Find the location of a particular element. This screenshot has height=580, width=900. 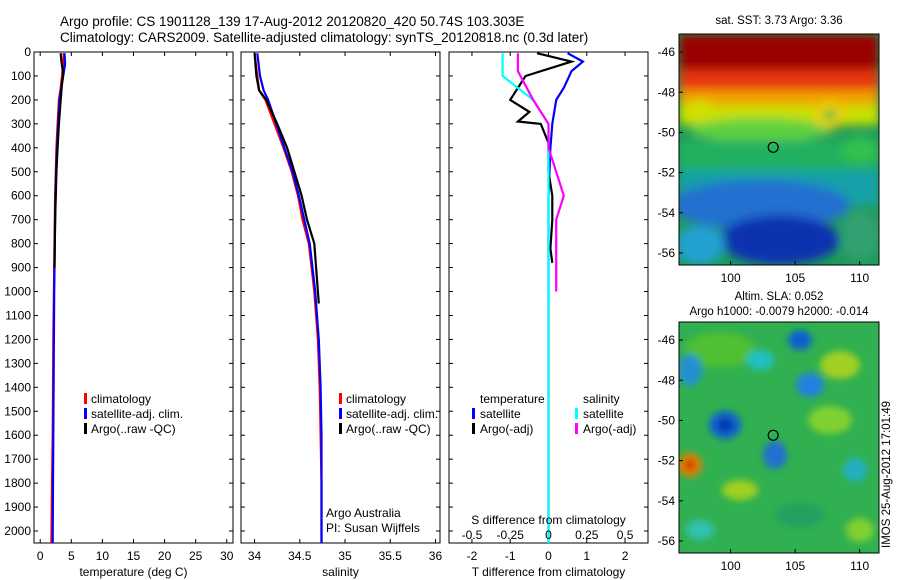

sla_map-ytick-label: -46 is located at coordinates (667, 340).